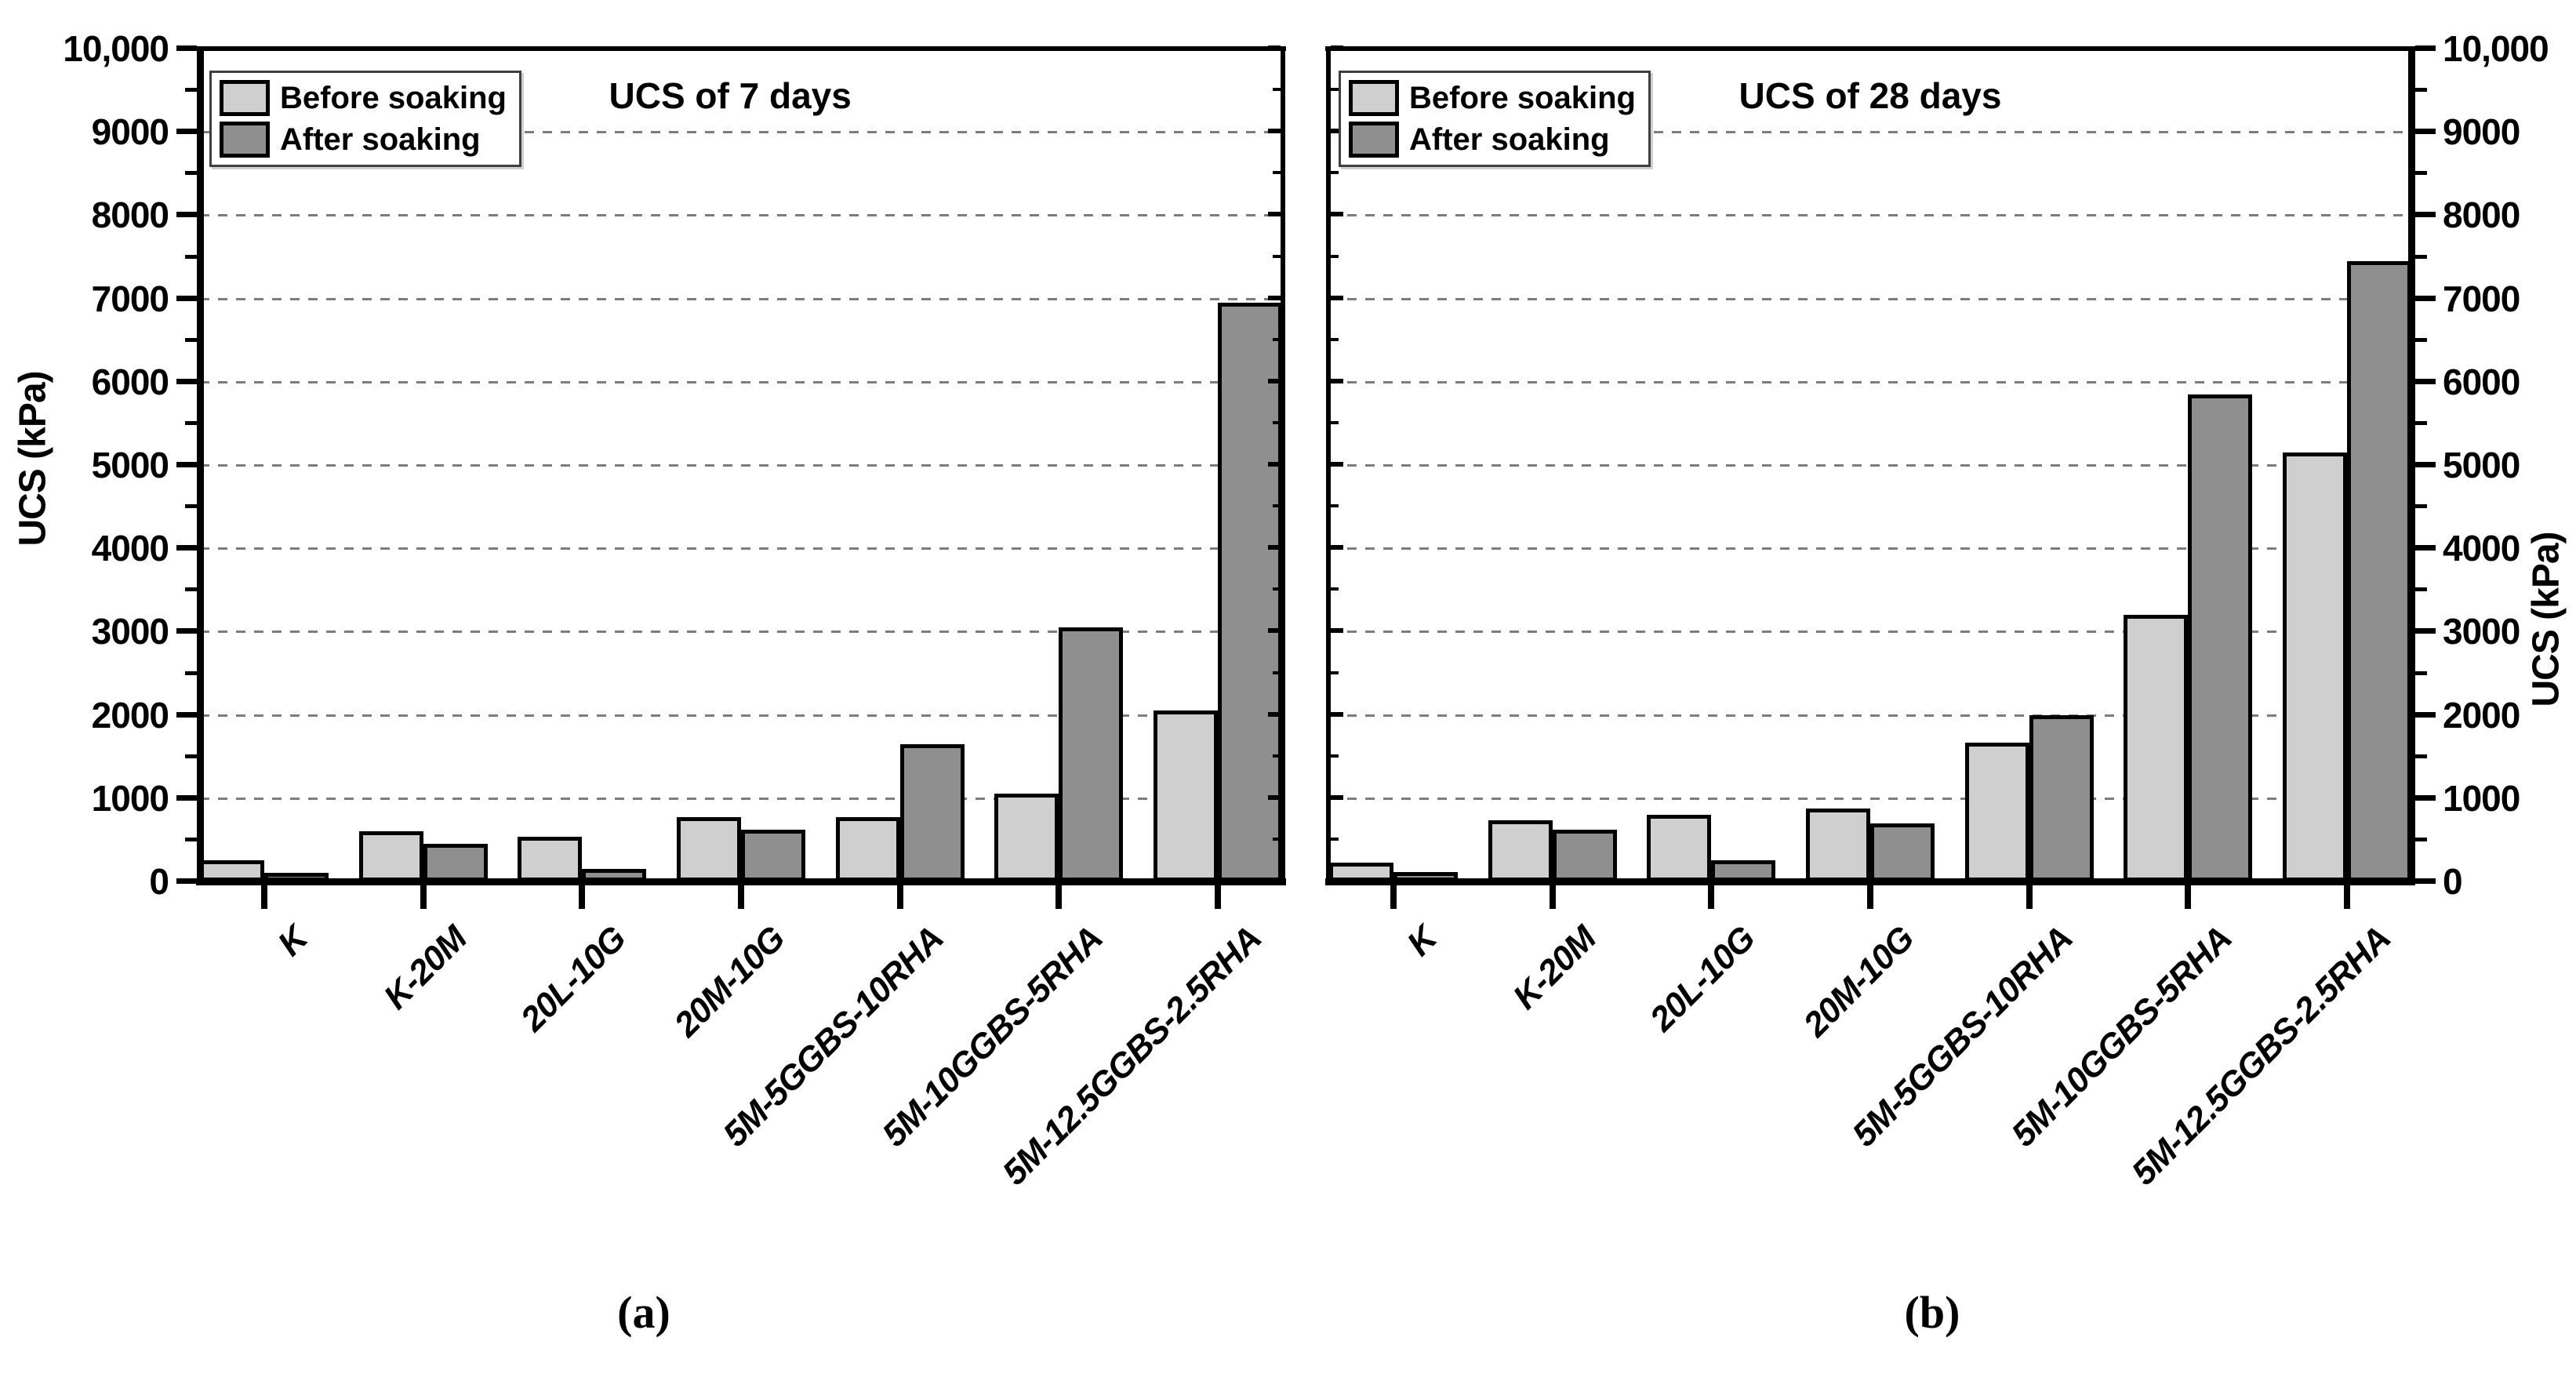  What do you see at coordinates (1283, 466) in the screenshot?
I see `axis-right` at bounding box center [1283, 466].